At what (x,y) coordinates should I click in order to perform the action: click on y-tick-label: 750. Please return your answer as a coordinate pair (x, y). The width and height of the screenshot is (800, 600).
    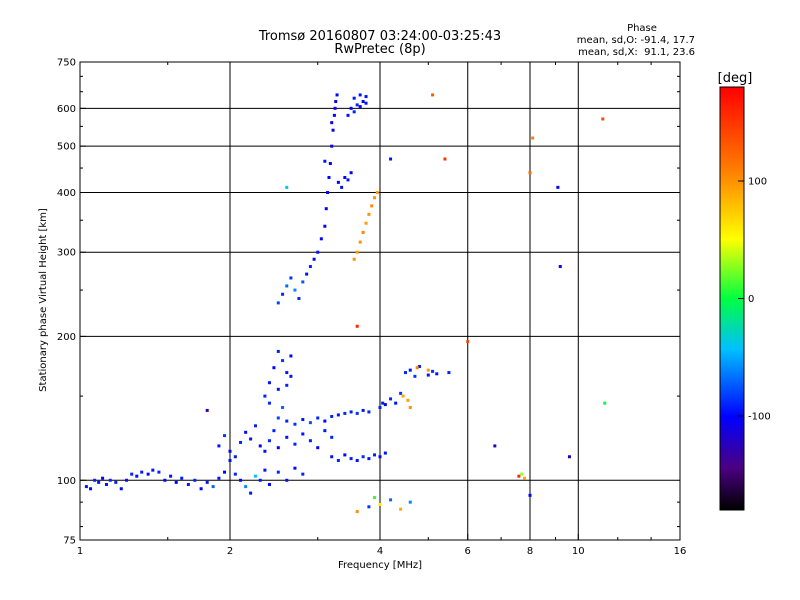
    Looking at the image, I should click on (66, 63).